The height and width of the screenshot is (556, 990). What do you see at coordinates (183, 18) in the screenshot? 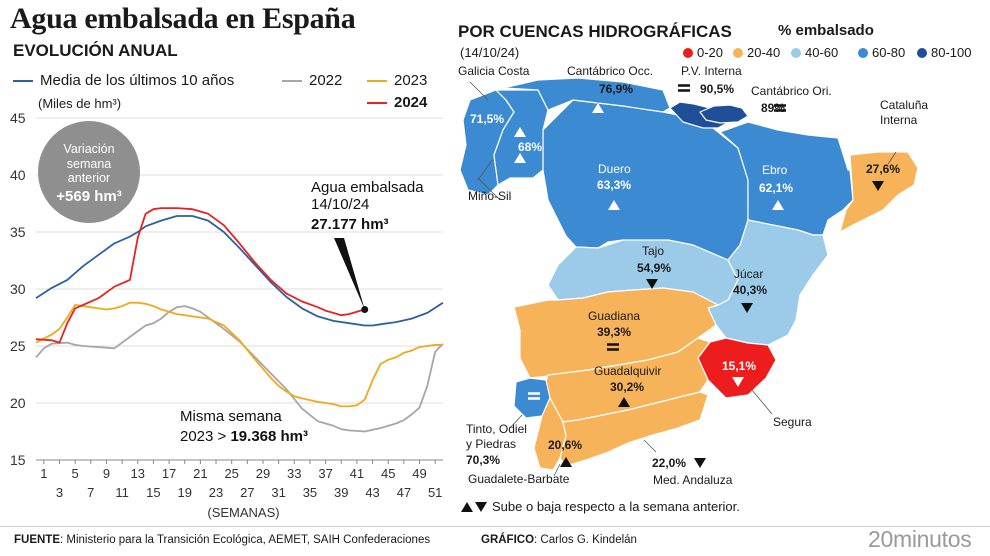
I see `page-title: Agua embalsada en España` at bounding box center [183, 18].